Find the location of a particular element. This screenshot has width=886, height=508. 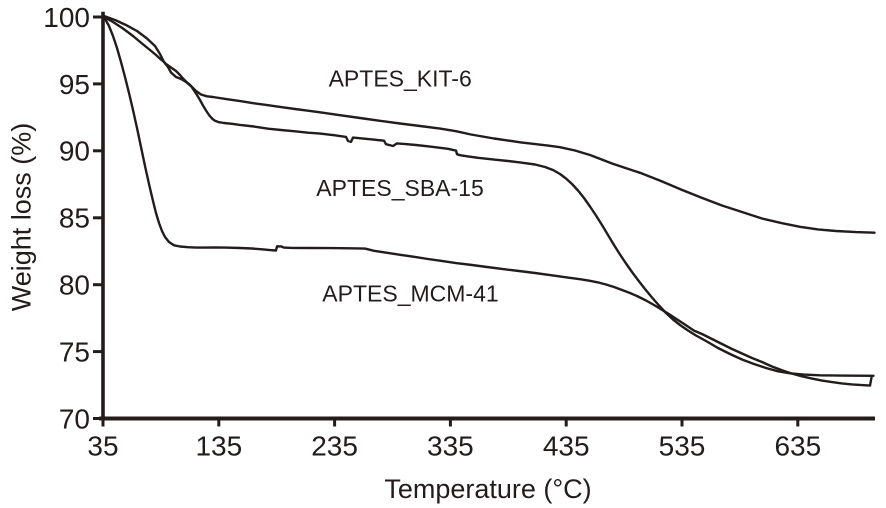

svg-text: 75 is located at coordinates (74, 352).